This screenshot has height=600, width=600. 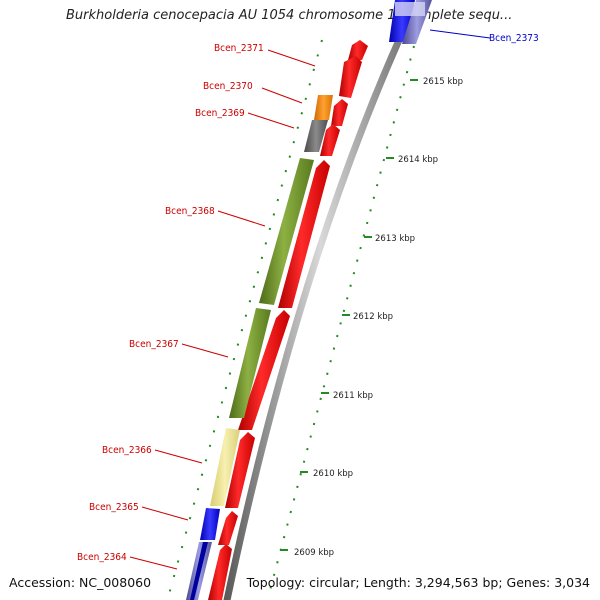 I want to click on accession-text: Accession: NC_008060, so click(x=80, y=582).